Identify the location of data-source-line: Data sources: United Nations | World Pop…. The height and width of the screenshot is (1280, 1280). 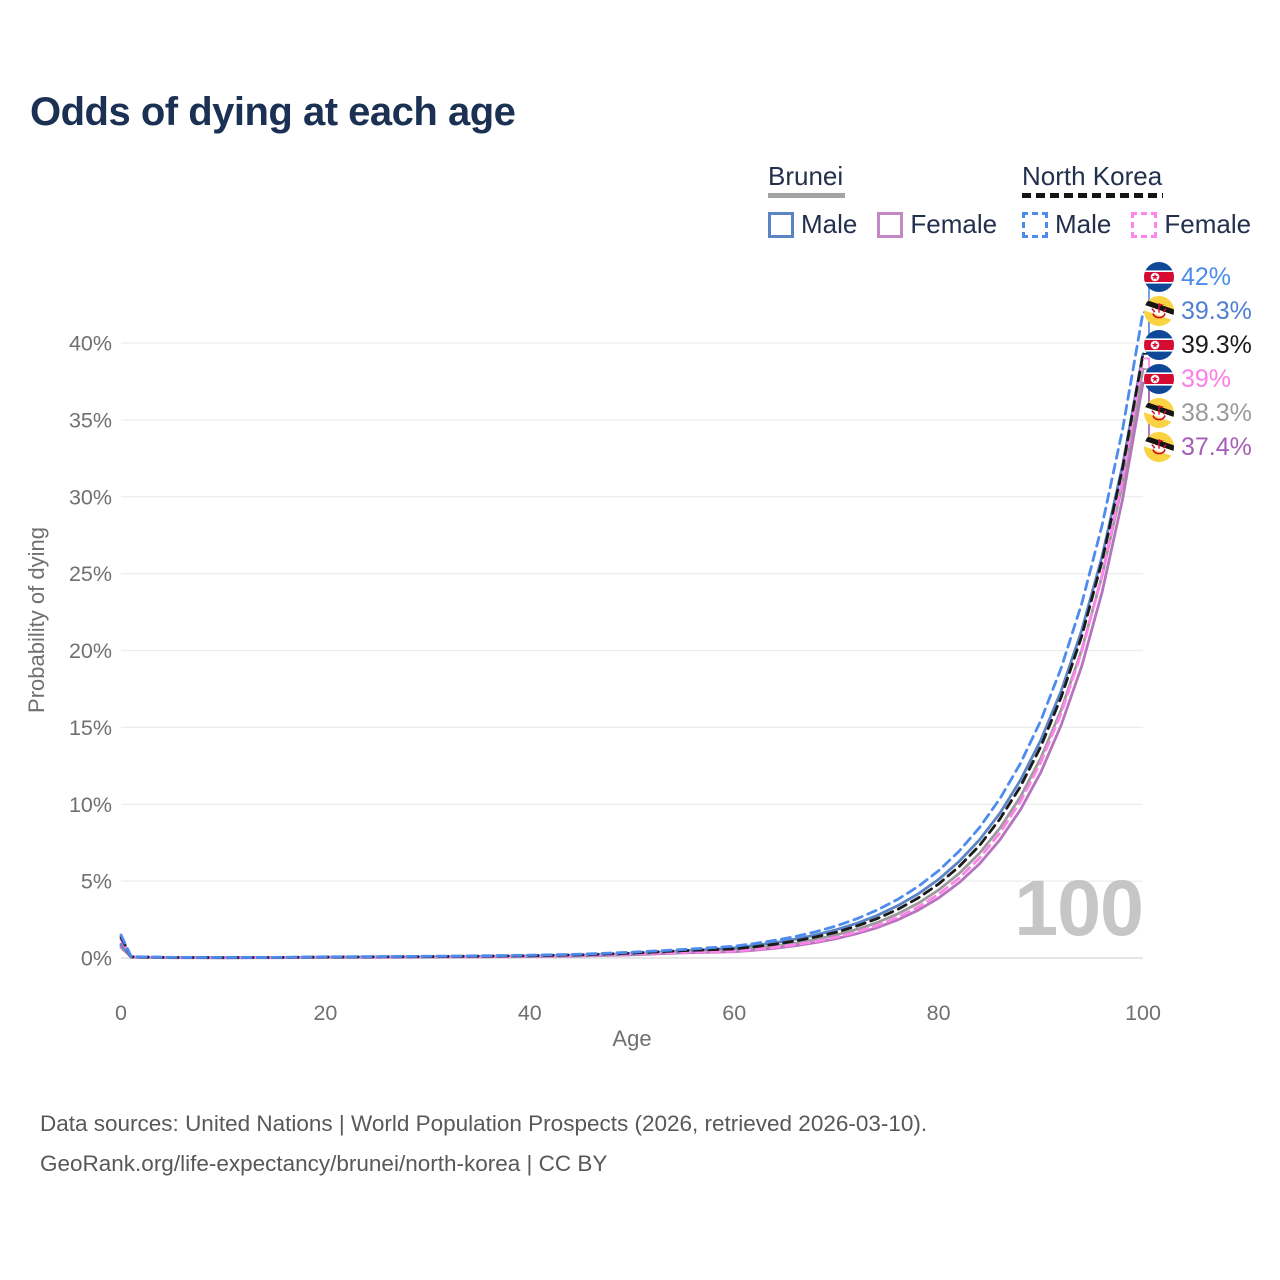
(484, 1123).